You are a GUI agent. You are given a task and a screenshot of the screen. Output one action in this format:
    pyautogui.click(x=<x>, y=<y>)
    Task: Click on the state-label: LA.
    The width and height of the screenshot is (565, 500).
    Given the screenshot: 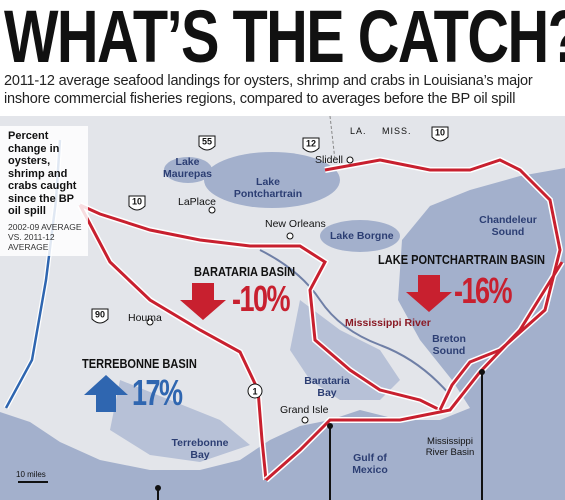 What is the action you would take?
    pyautogui.click(x=358, y=131)
    